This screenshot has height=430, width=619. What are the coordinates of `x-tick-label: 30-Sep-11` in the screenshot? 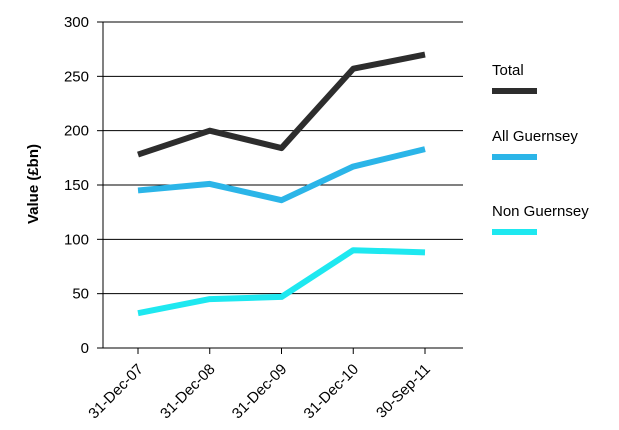 It's located at (403, 391).